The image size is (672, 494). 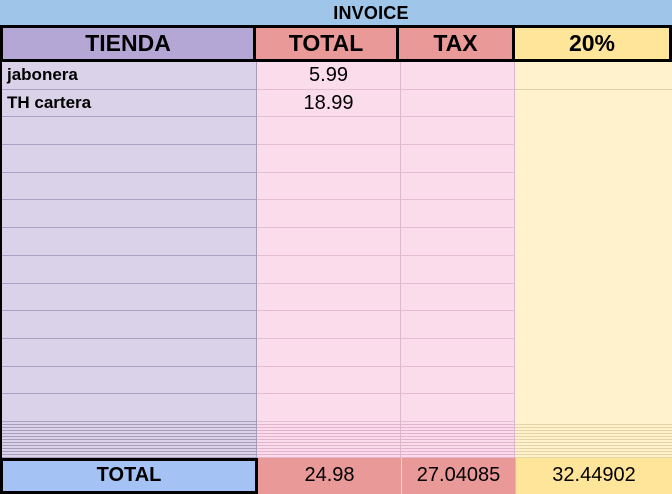 What do you see at coordinates (371, 13) in the screenshot?
I see `invoice-title: INVOICE` at bounding box center [371, 13].